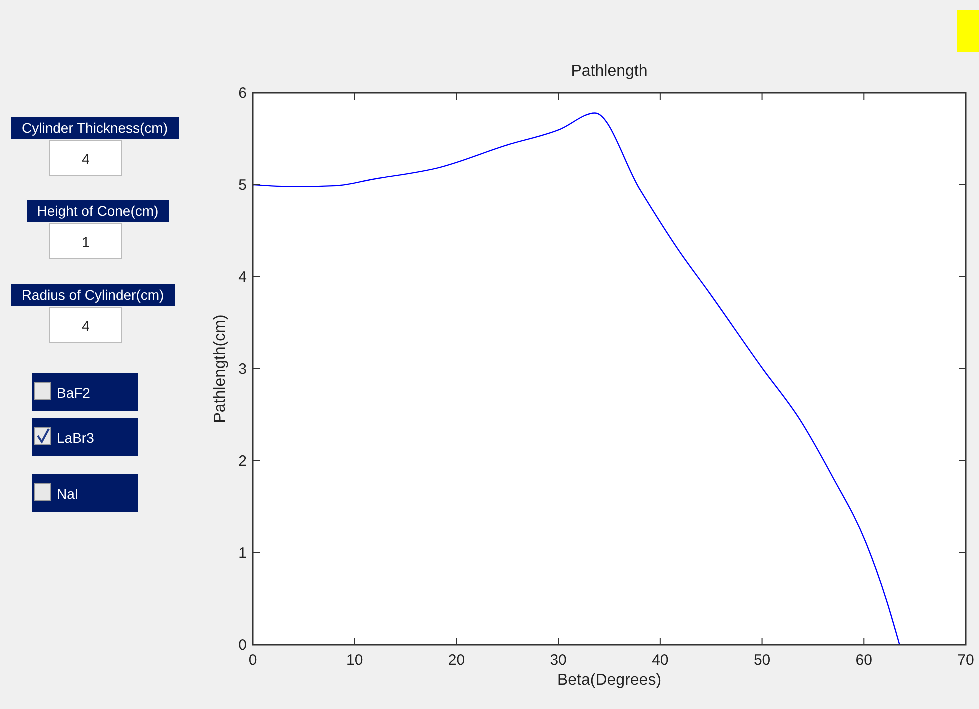 This screenshot has height=709, width=979. Describe the element at coordinates (609, 680) in the screenshot. I see `x-axis-title: Beta(Degrees)` at that location.